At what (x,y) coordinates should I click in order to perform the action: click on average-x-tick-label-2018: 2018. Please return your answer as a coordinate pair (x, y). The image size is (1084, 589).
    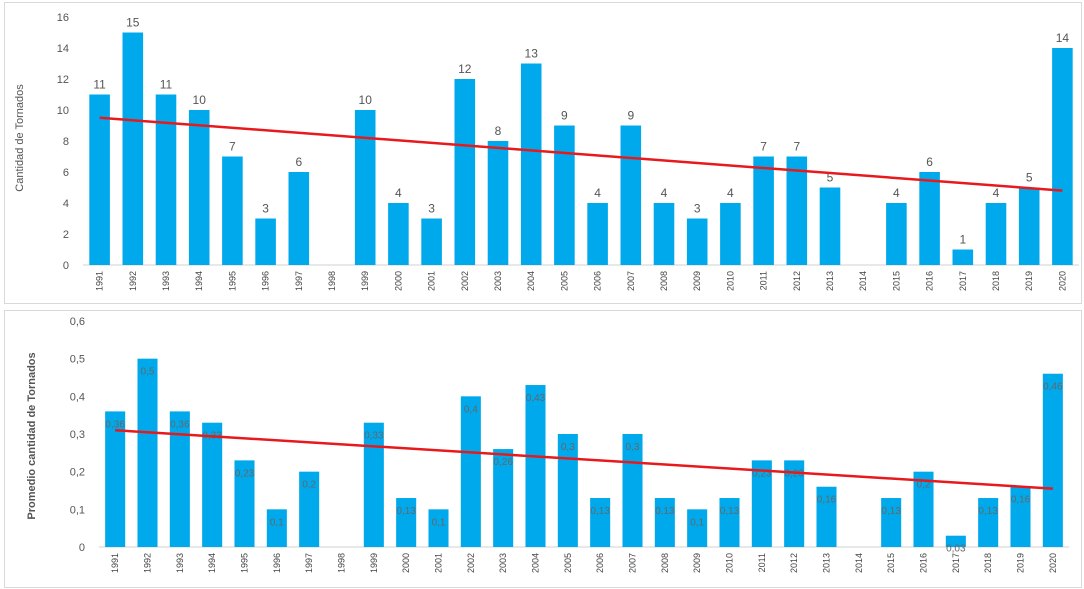
    Looking at the image, I should click on (988, 563).